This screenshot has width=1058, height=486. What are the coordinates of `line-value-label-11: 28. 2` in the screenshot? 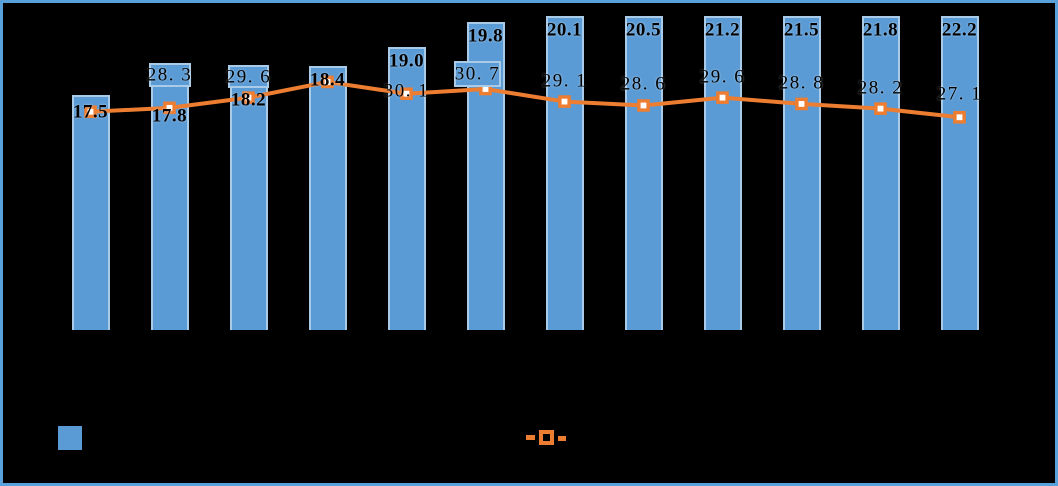 It's located at (880, 88).